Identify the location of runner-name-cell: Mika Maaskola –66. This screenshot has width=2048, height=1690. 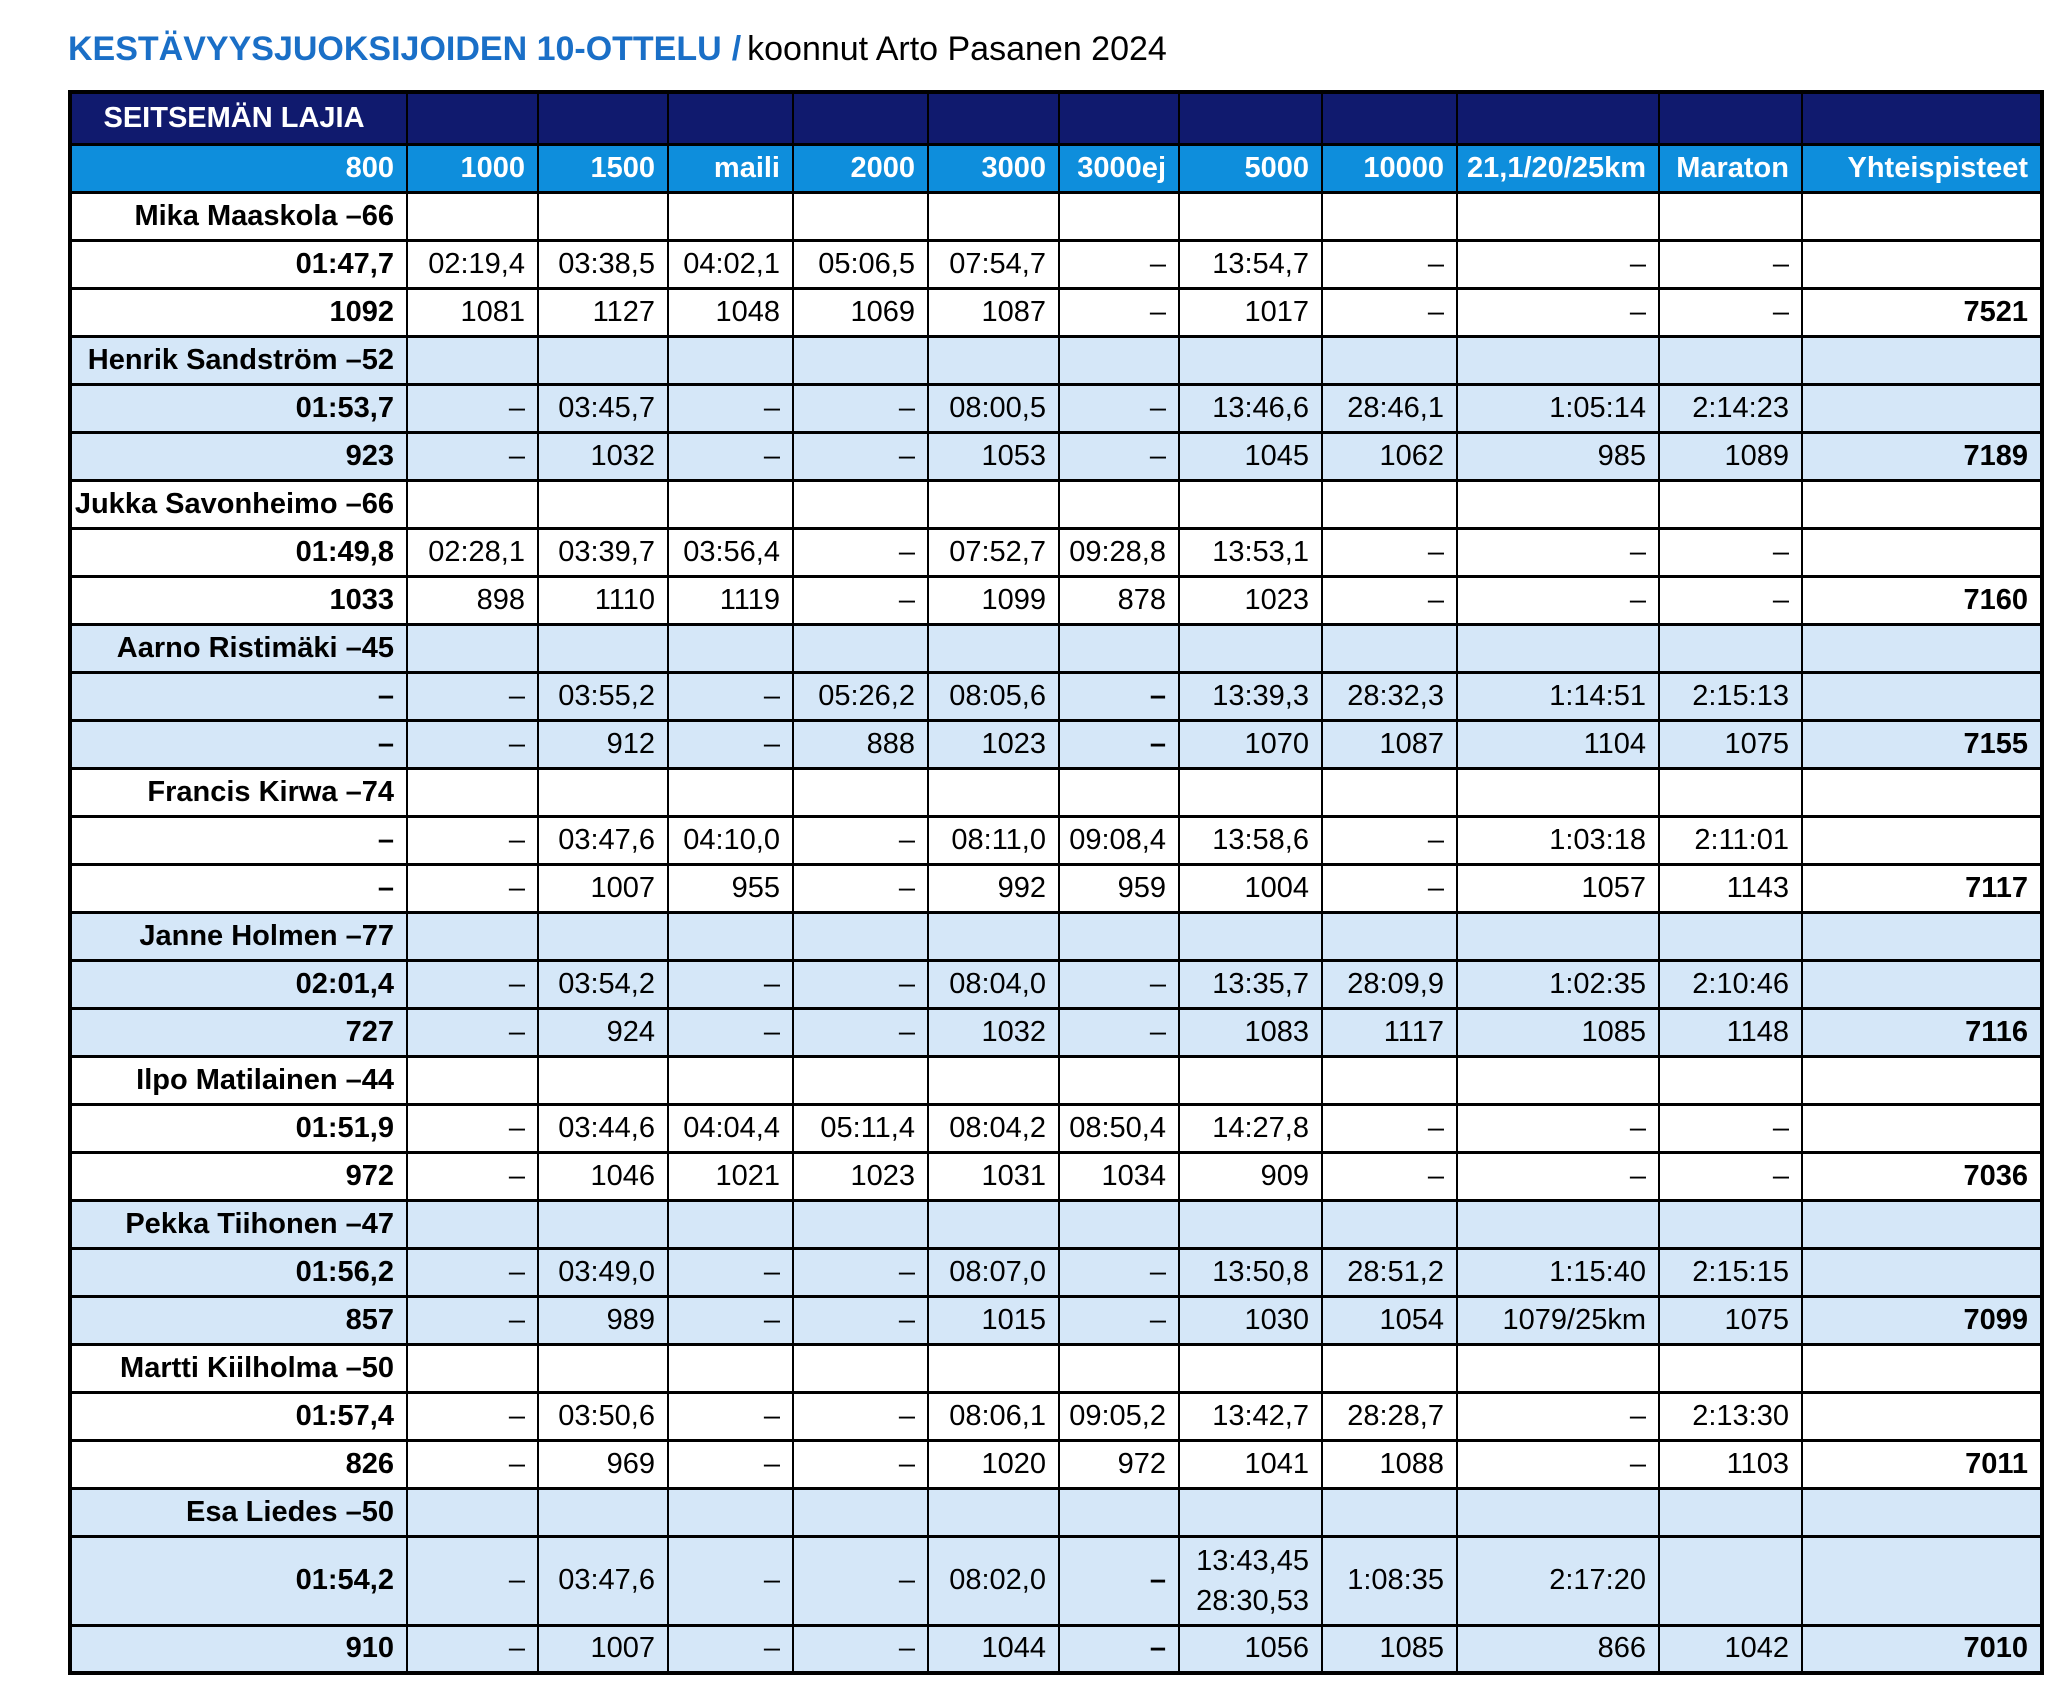
(238, 216).